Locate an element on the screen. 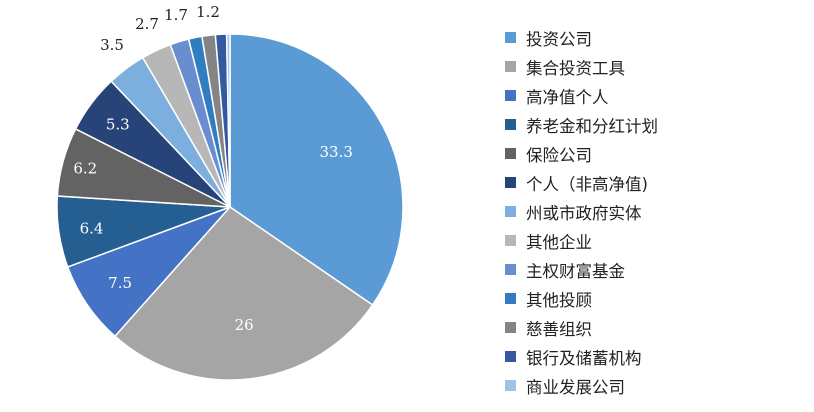 The image size is (814, 412). legend-item: 投资公司 is located at coordinates (581, 37).